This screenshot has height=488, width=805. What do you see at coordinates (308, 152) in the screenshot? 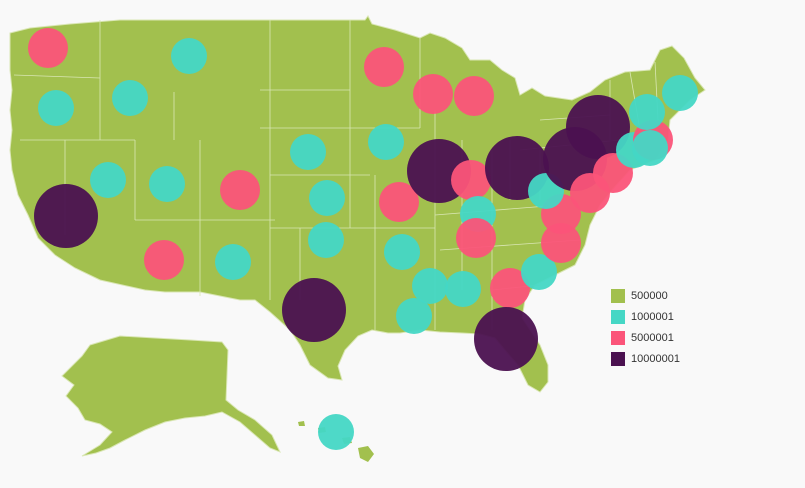
I see `bubble-nebraska` at bounding box center [308, 152].